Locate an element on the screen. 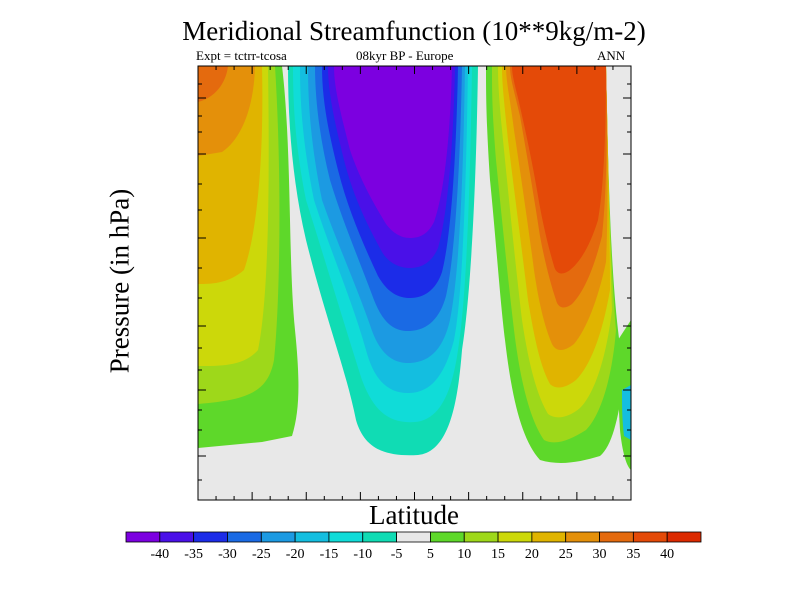 The width and height of the screenshot is (800, 600). colorbar-tick-label: -20 is located at coordinates (295, 554).